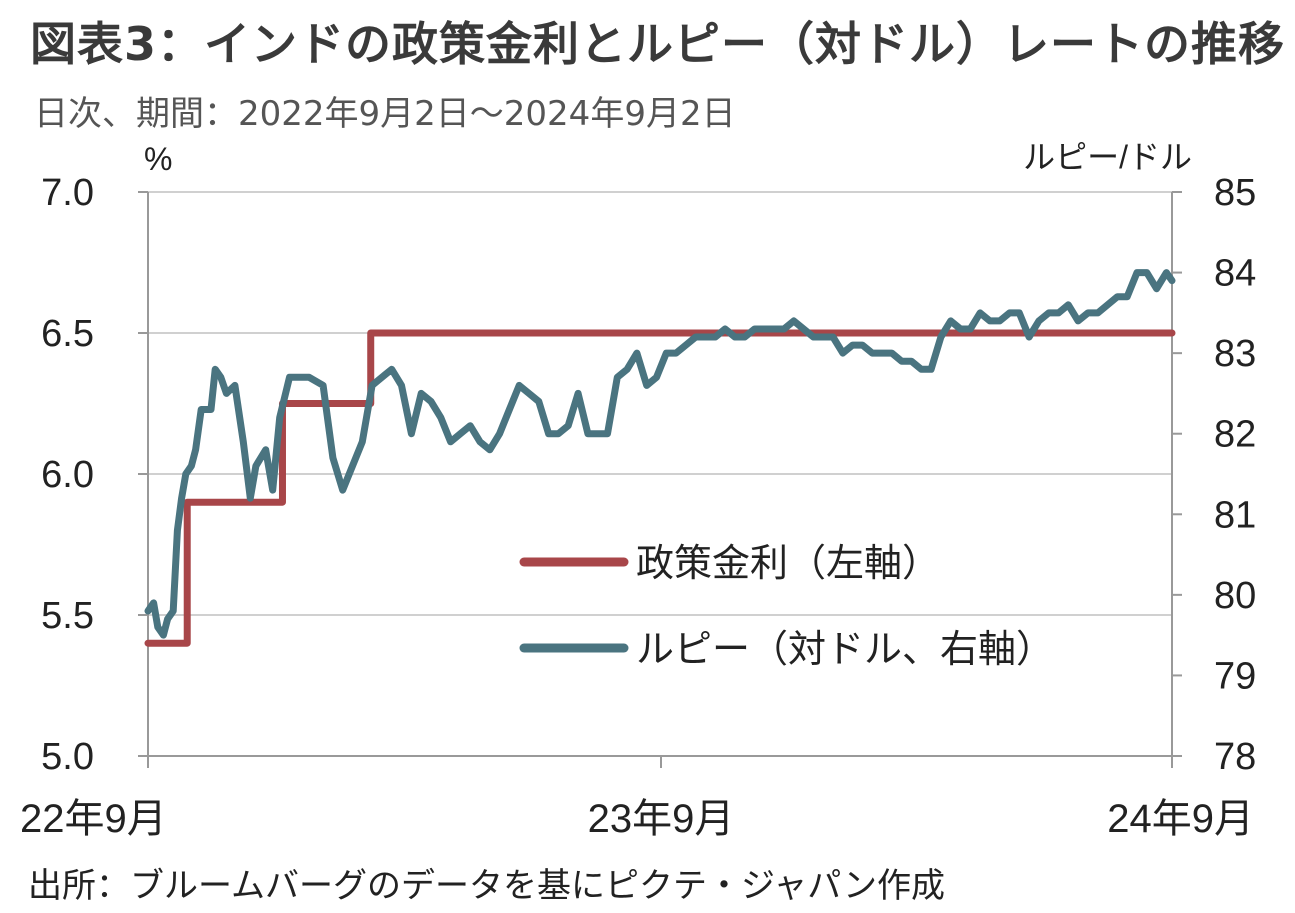 This screenshot has height=913, width=1295. I want to click on y-right-tick-label: 85, so click(1235, 193).